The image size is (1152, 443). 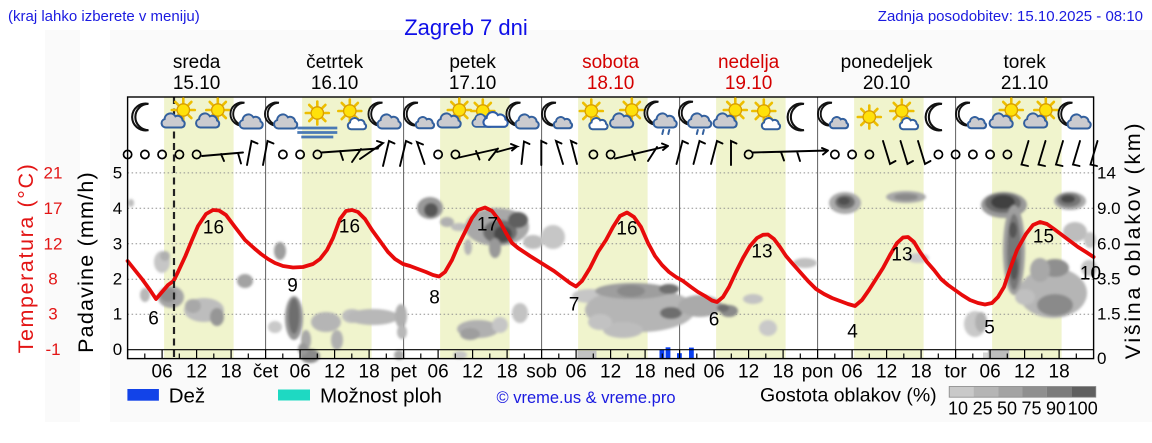 I want to click on svg-text: Zagreb 7 dni, so click(x=466, y=27).